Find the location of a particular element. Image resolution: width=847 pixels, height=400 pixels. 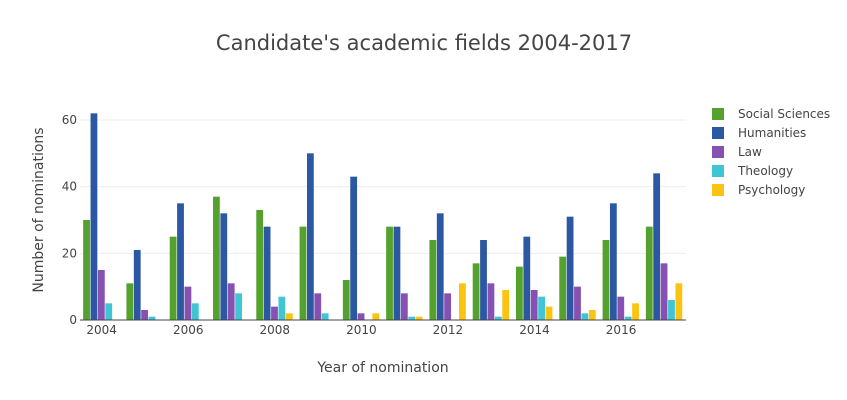

x-tick-labels: 2004 2006 2008 2010 2012 2014 2016 is located at coordinates (361, 330).